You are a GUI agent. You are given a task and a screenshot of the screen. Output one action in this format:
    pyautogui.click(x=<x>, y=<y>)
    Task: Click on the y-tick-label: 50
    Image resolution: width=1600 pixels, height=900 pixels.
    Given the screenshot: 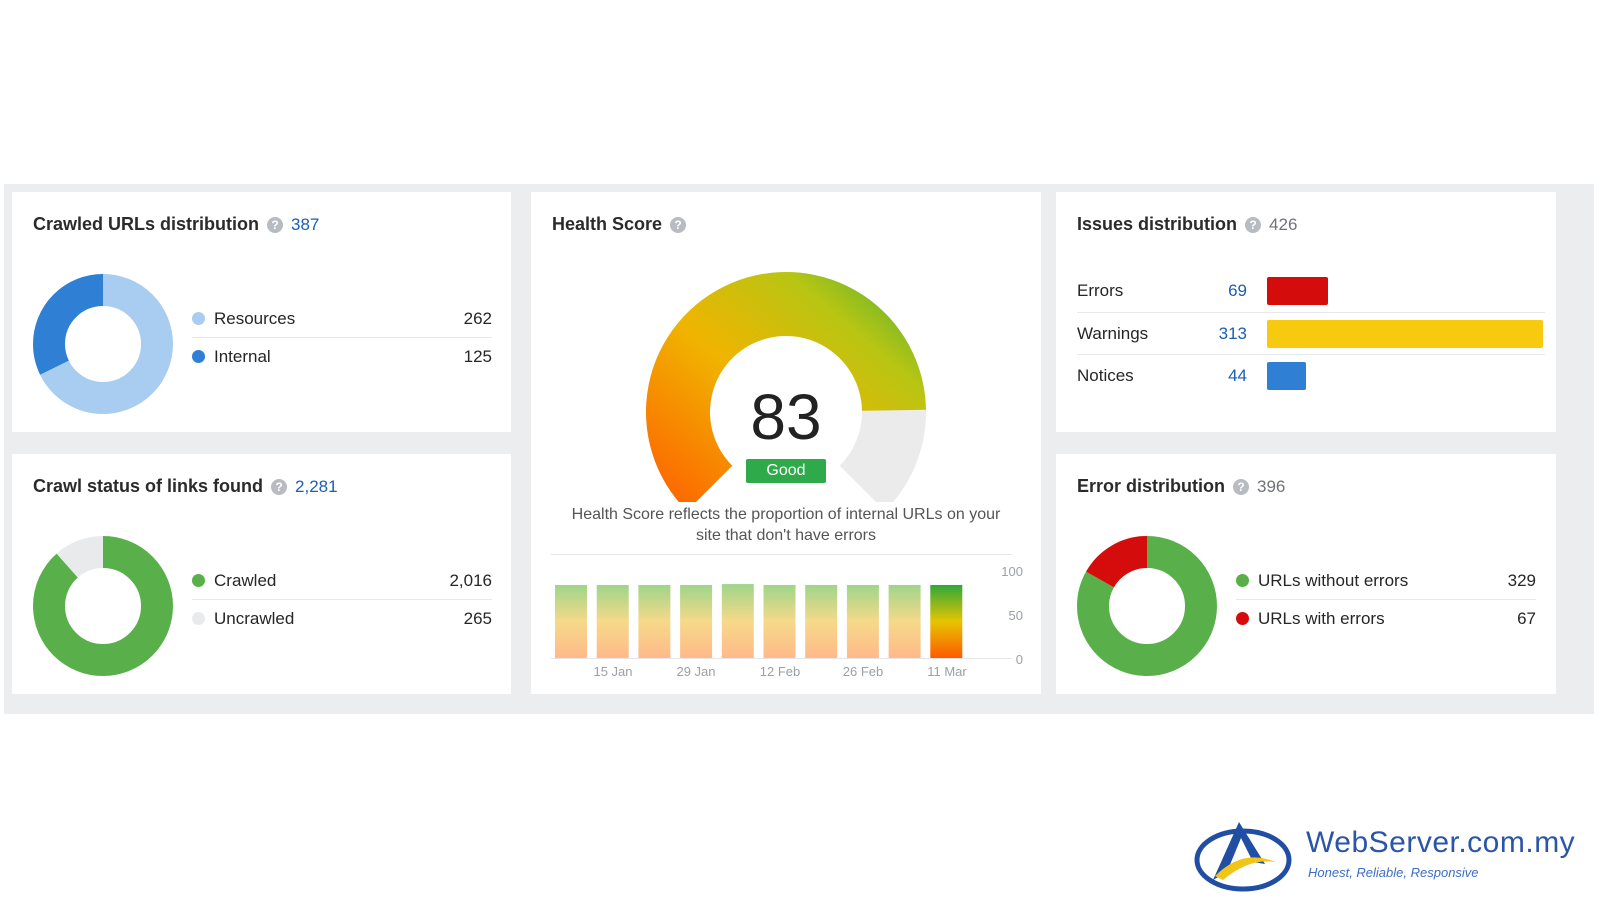 What is the action you would take?
    pyautogui.click(x=1016, y=615)
    